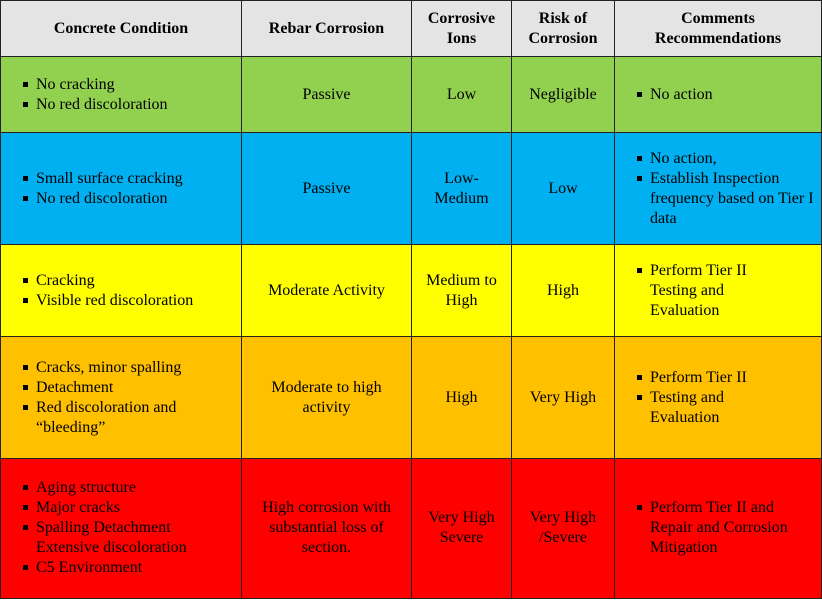  What do you see at coordinates (461, 189) in the screenshot?
I see `corrosive-ions-cell: Low-Medium` at bounding box center [461, 189].